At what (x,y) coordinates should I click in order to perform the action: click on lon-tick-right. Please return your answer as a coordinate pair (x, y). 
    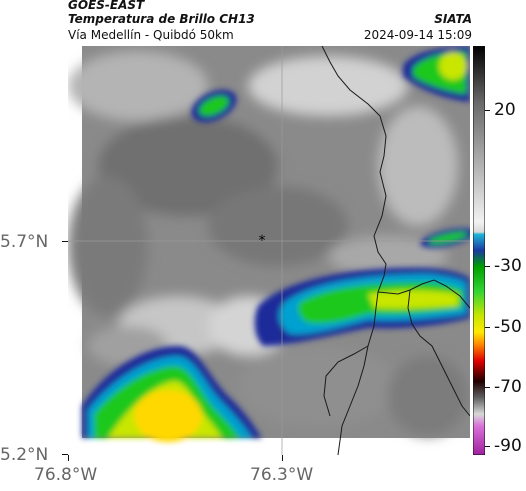
    Looking at the image, I should click on (282, 458).